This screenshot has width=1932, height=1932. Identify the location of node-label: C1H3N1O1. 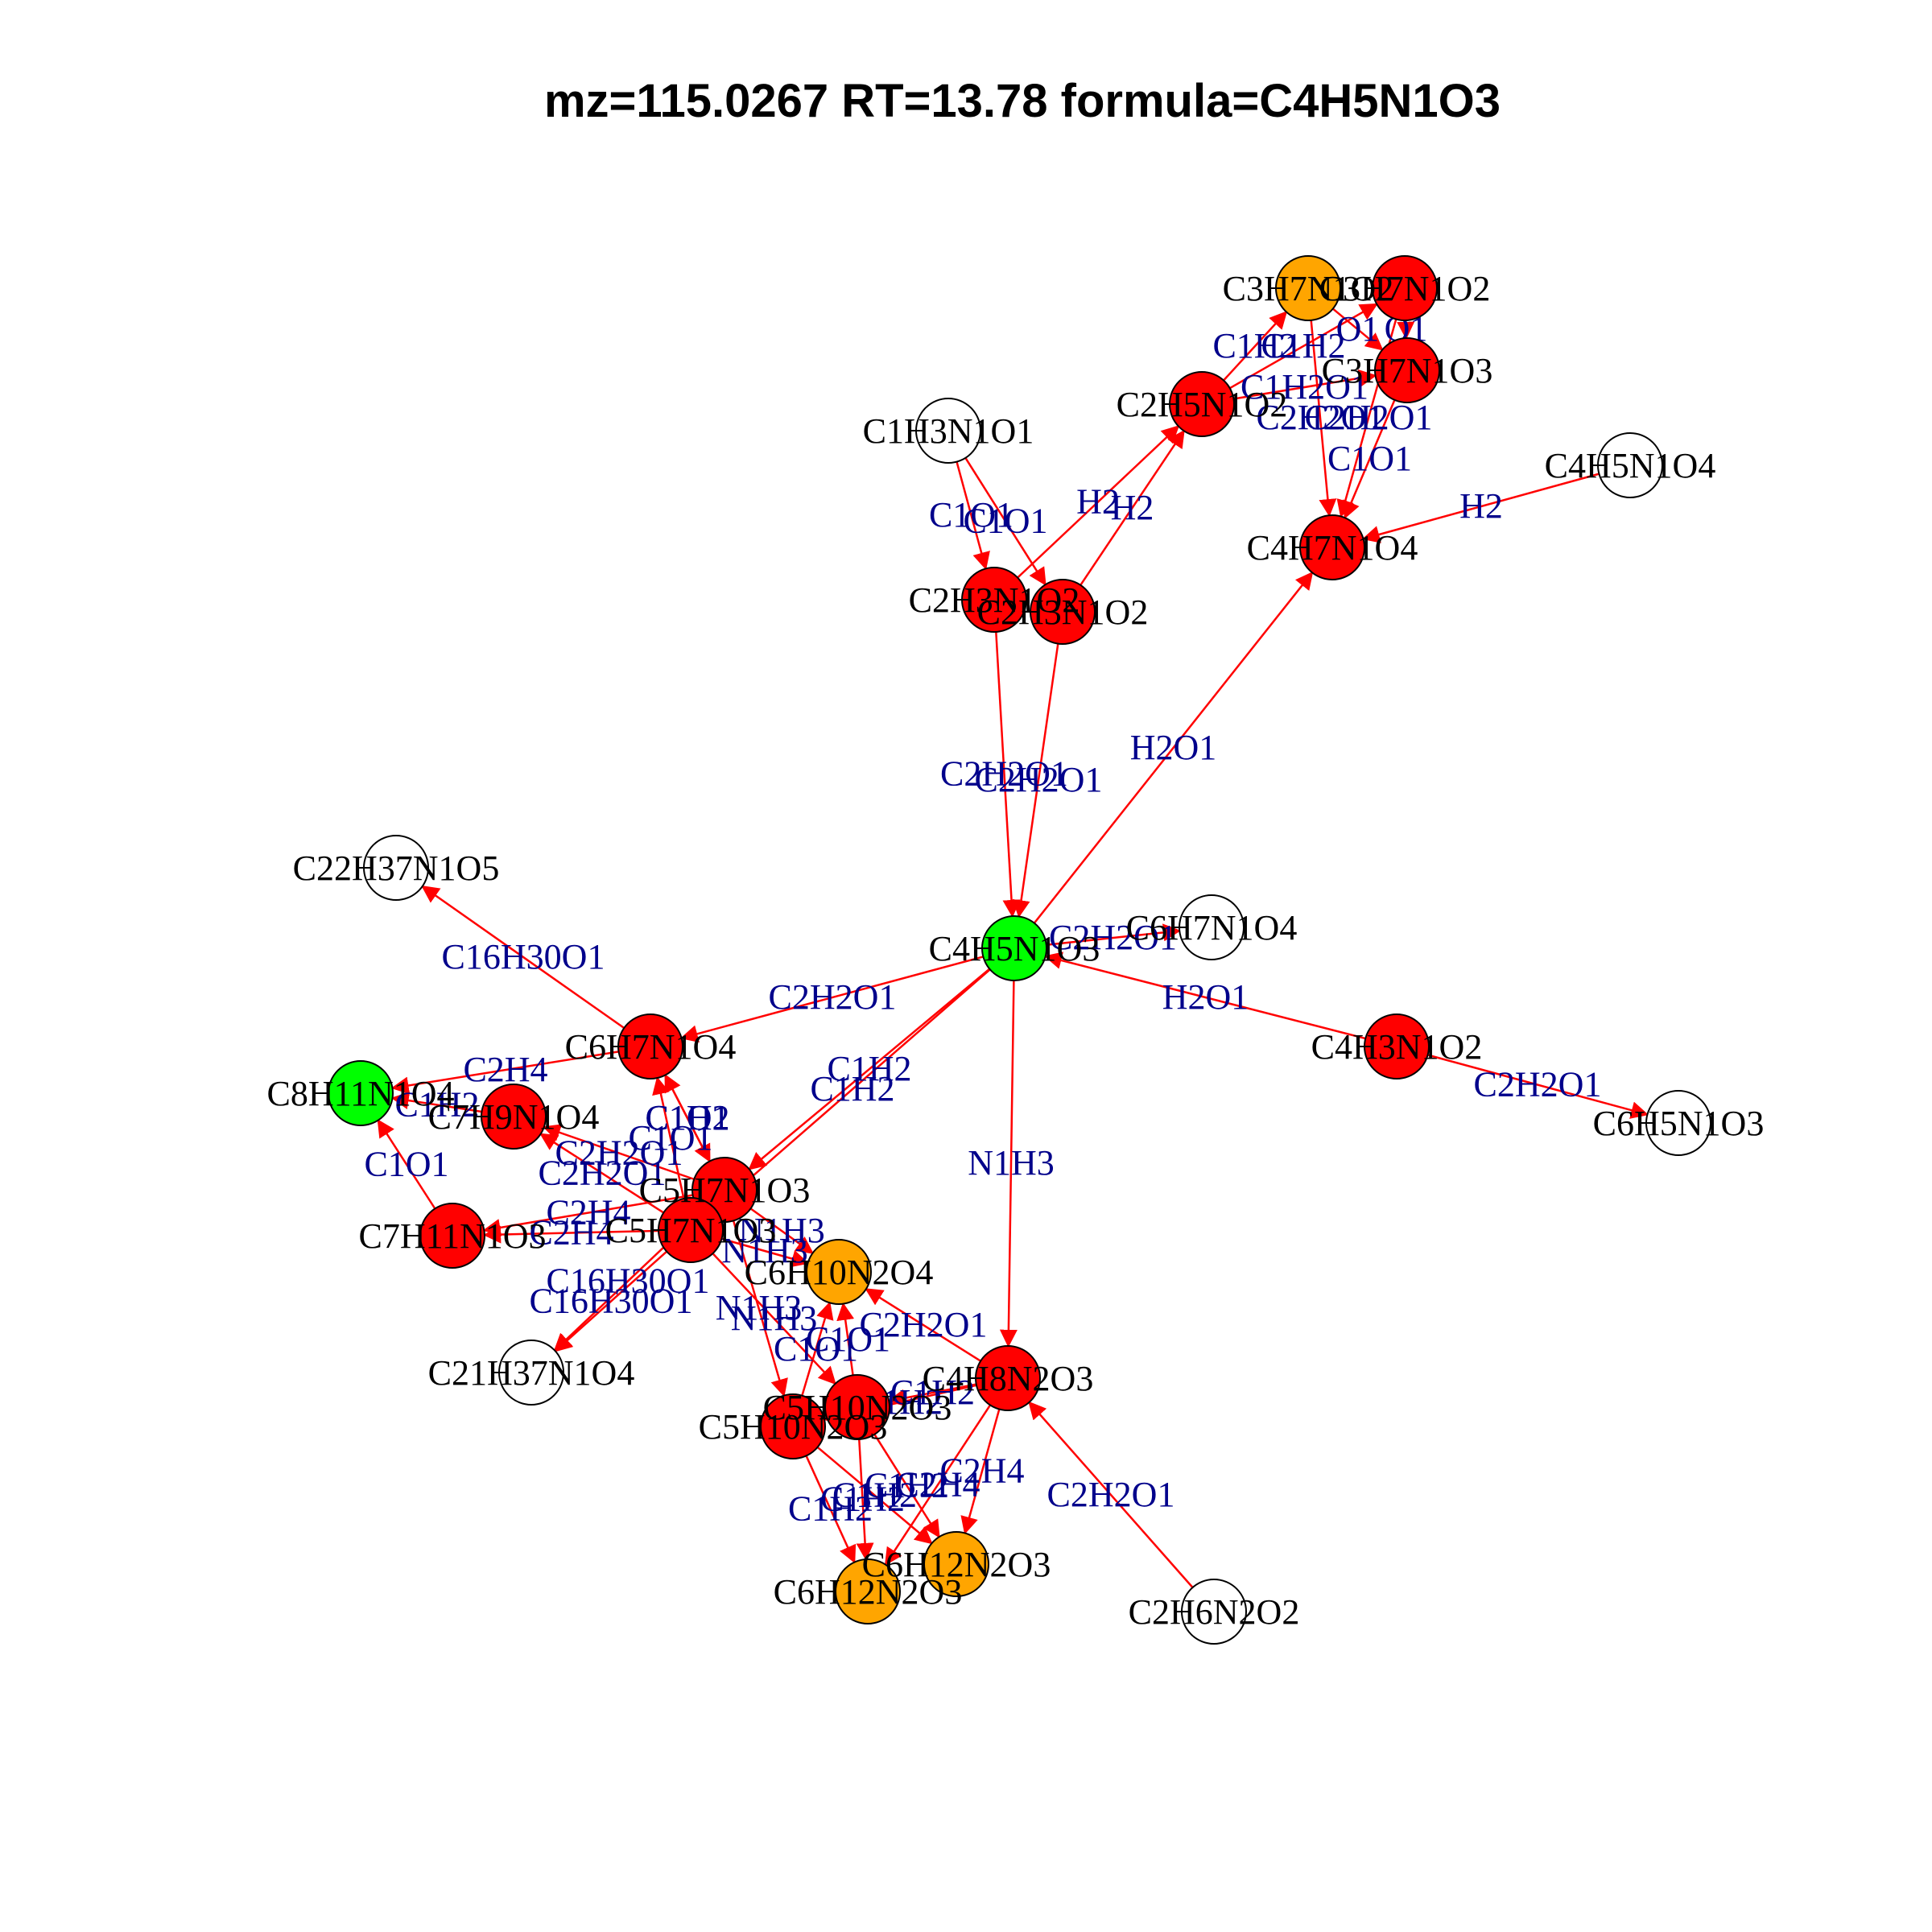
(948, 431).